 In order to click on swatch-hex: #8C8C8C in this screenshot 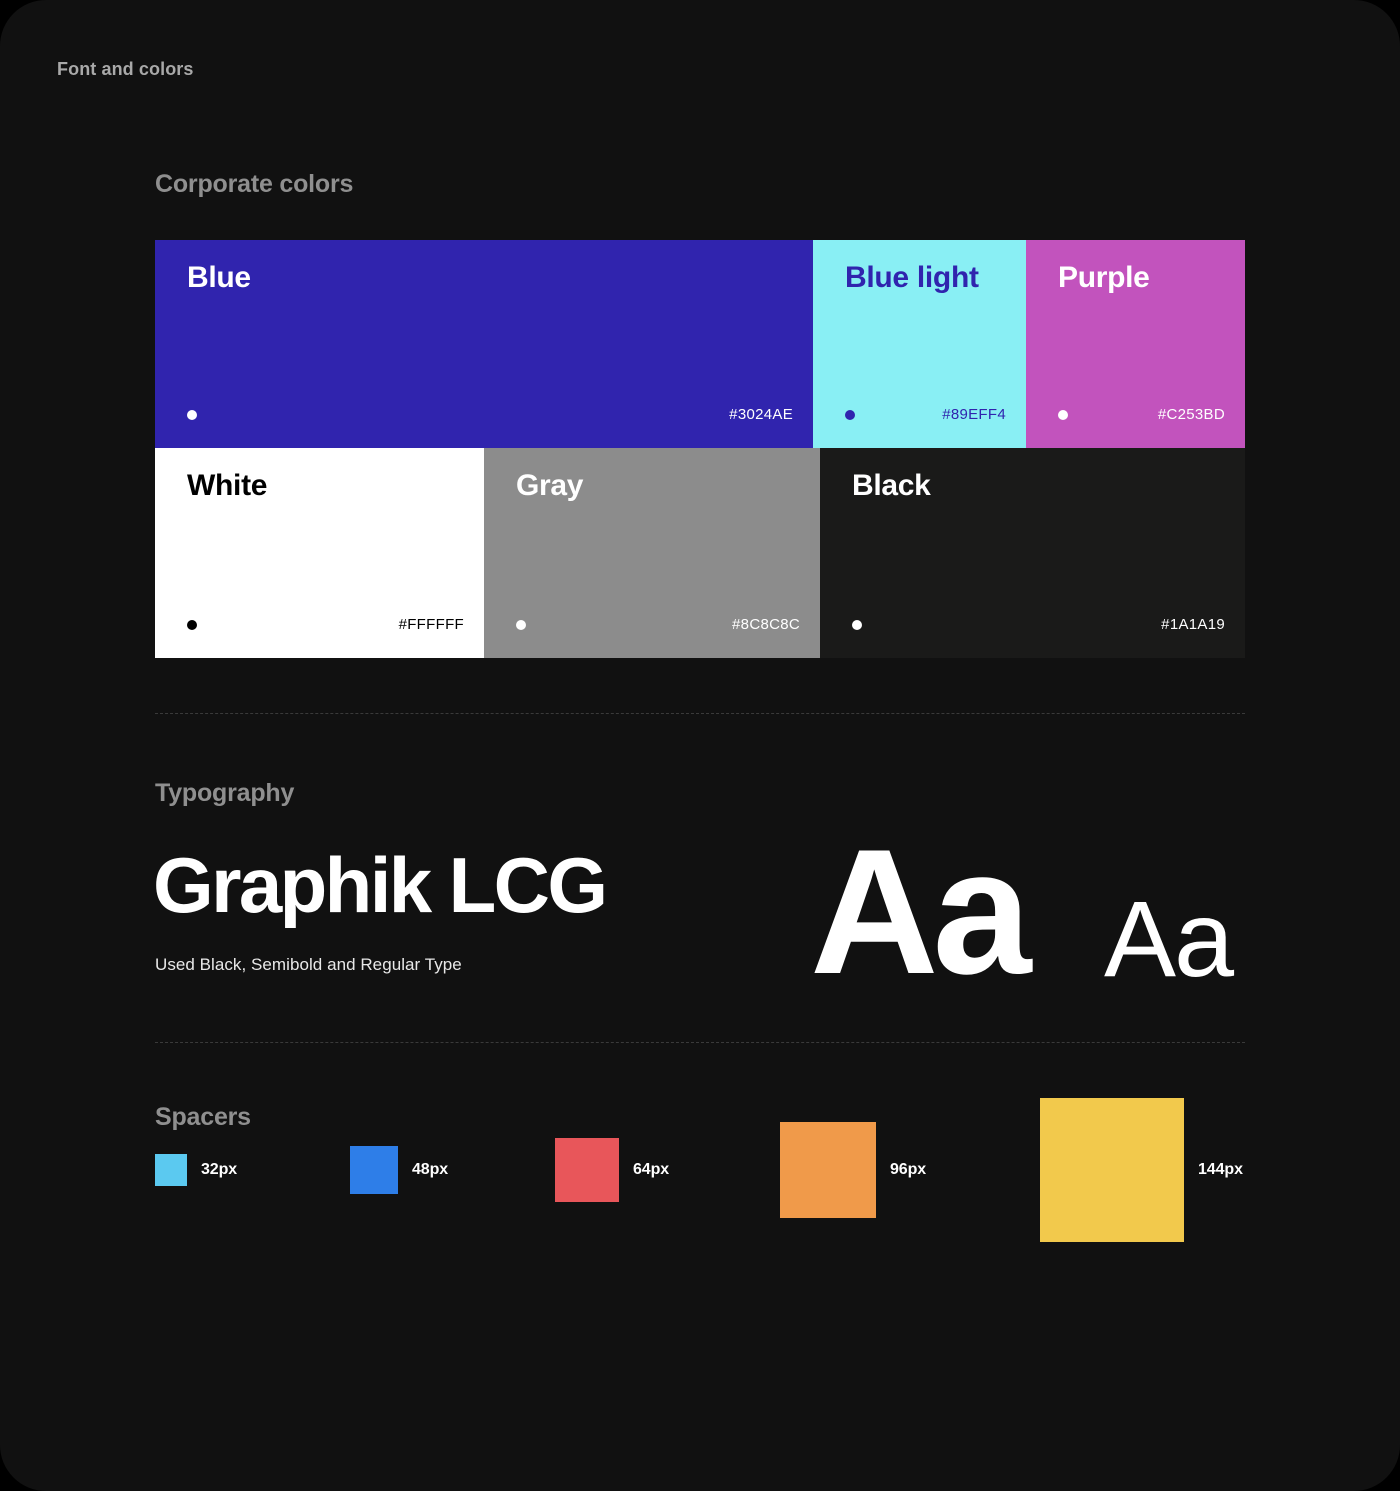, I will do `click(766, 624)`.